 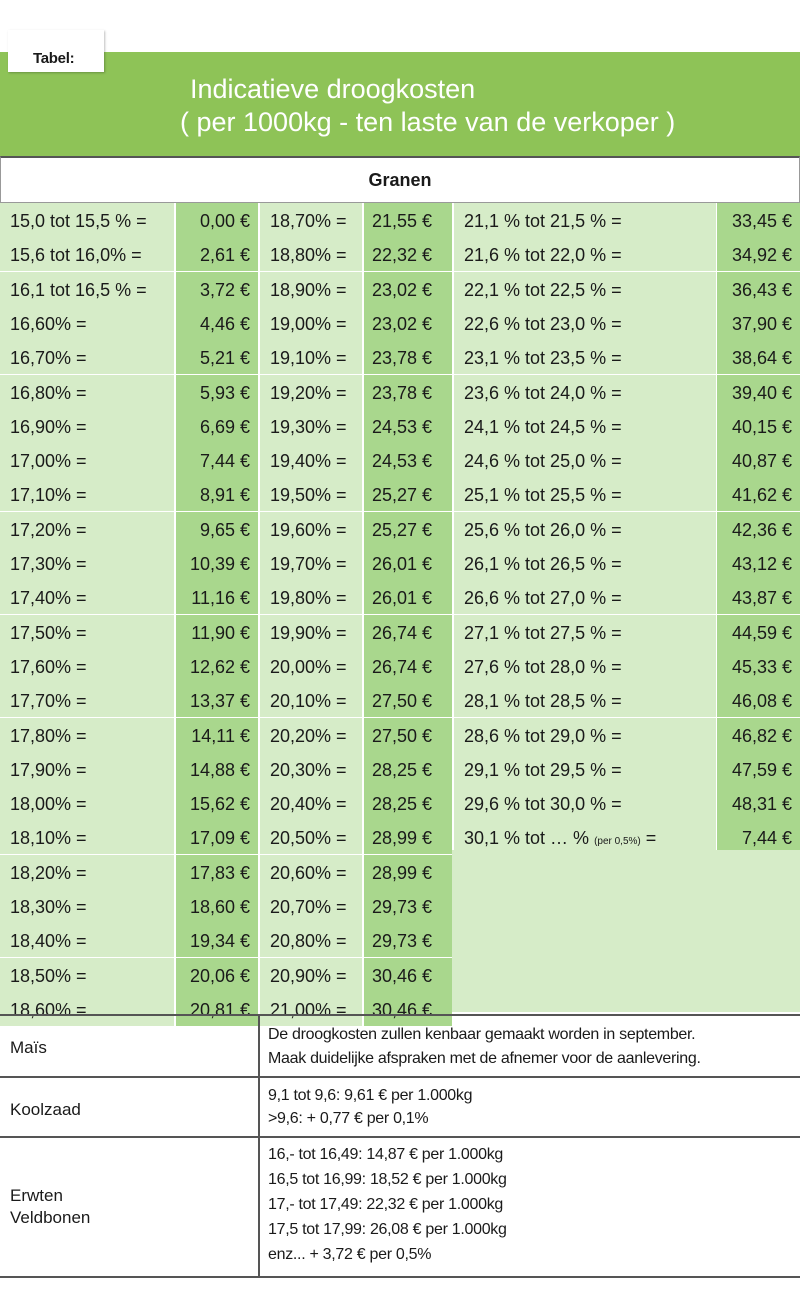 What do you see at coordinates (408, 529) in the screenshot?
I see `cost-value: 25,27 €` at bounding box center [408, 529].